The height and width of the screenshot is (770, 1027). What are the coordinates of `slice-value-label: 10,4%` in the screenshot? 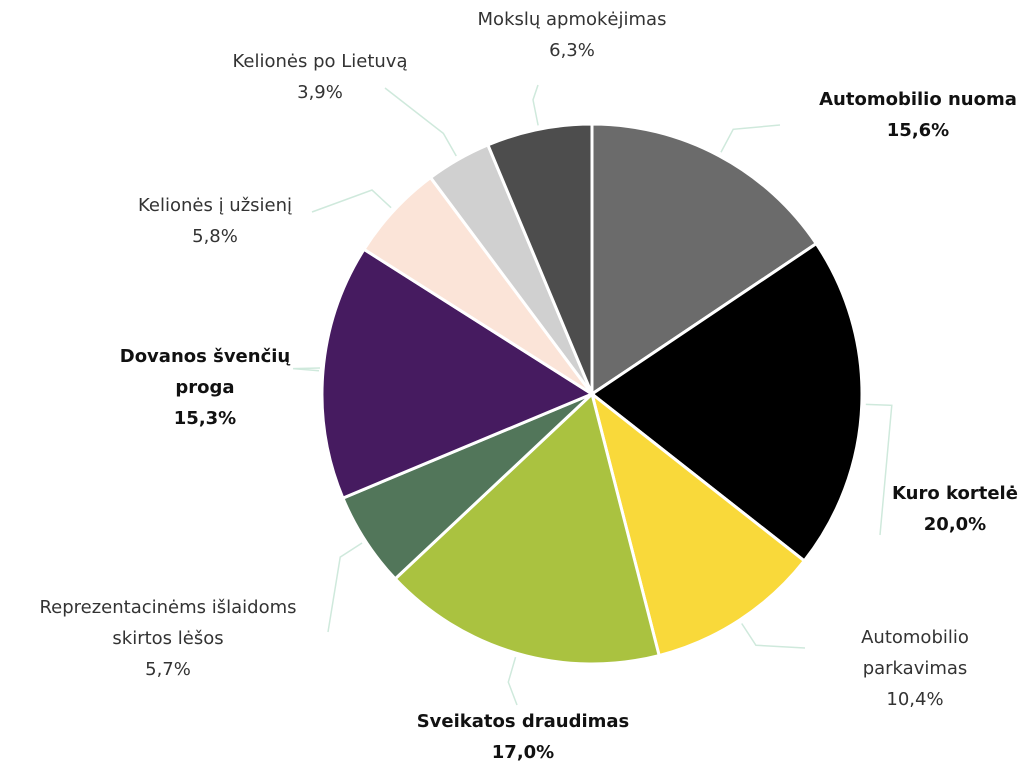 It's located at (914, 699).